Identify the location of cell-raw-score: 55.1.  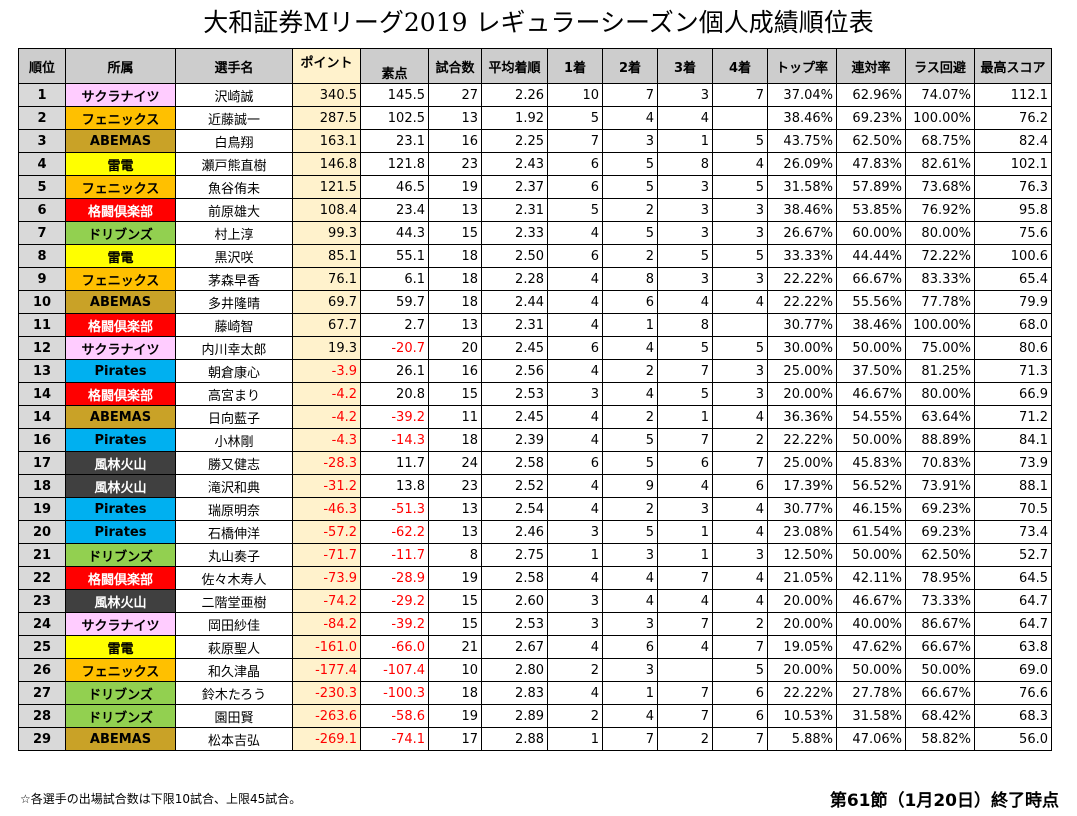
(394, 256).